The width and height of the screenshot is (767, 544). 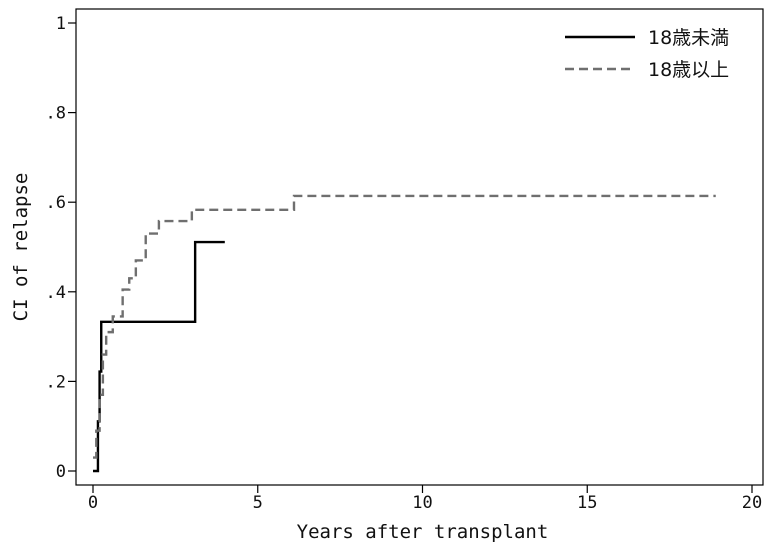 What do you see at coordinates (752, 503) in the screenshot?
I see `x-tick-label-4: 20` at bounding box center [752, 503].